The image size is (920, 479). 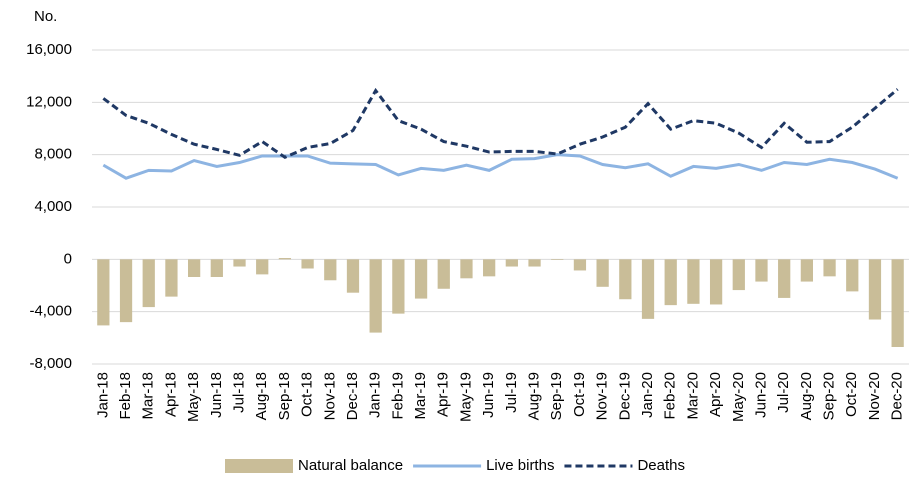 What do you see at coordinates (520, 465) in the screenshot?
I see `legend-label: Live births` at bounding box center [520, 465].